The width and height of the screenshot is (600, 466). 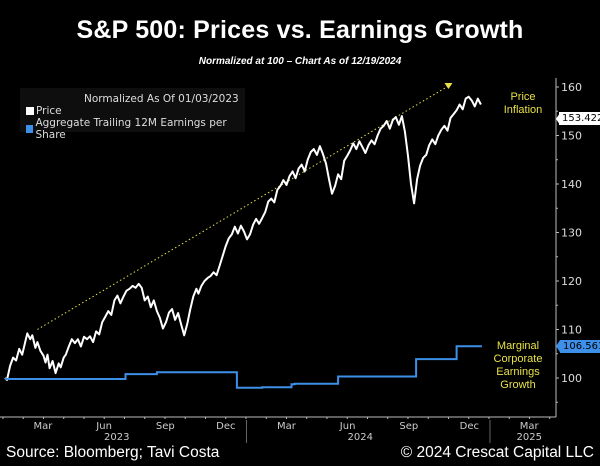 I want to click on earnings-last-value-pointer, so click(x=558, y=346).